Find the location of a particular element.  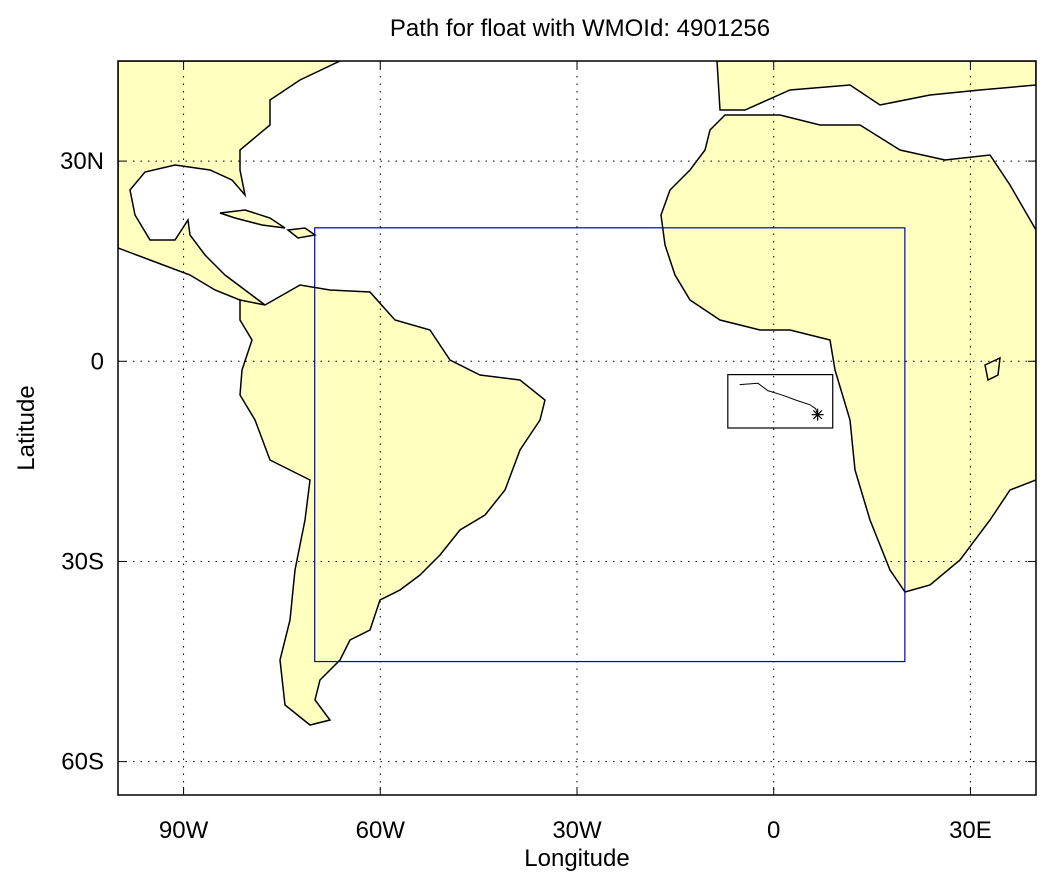

x-tick-label: 30W is located at coordinates (577, 830).